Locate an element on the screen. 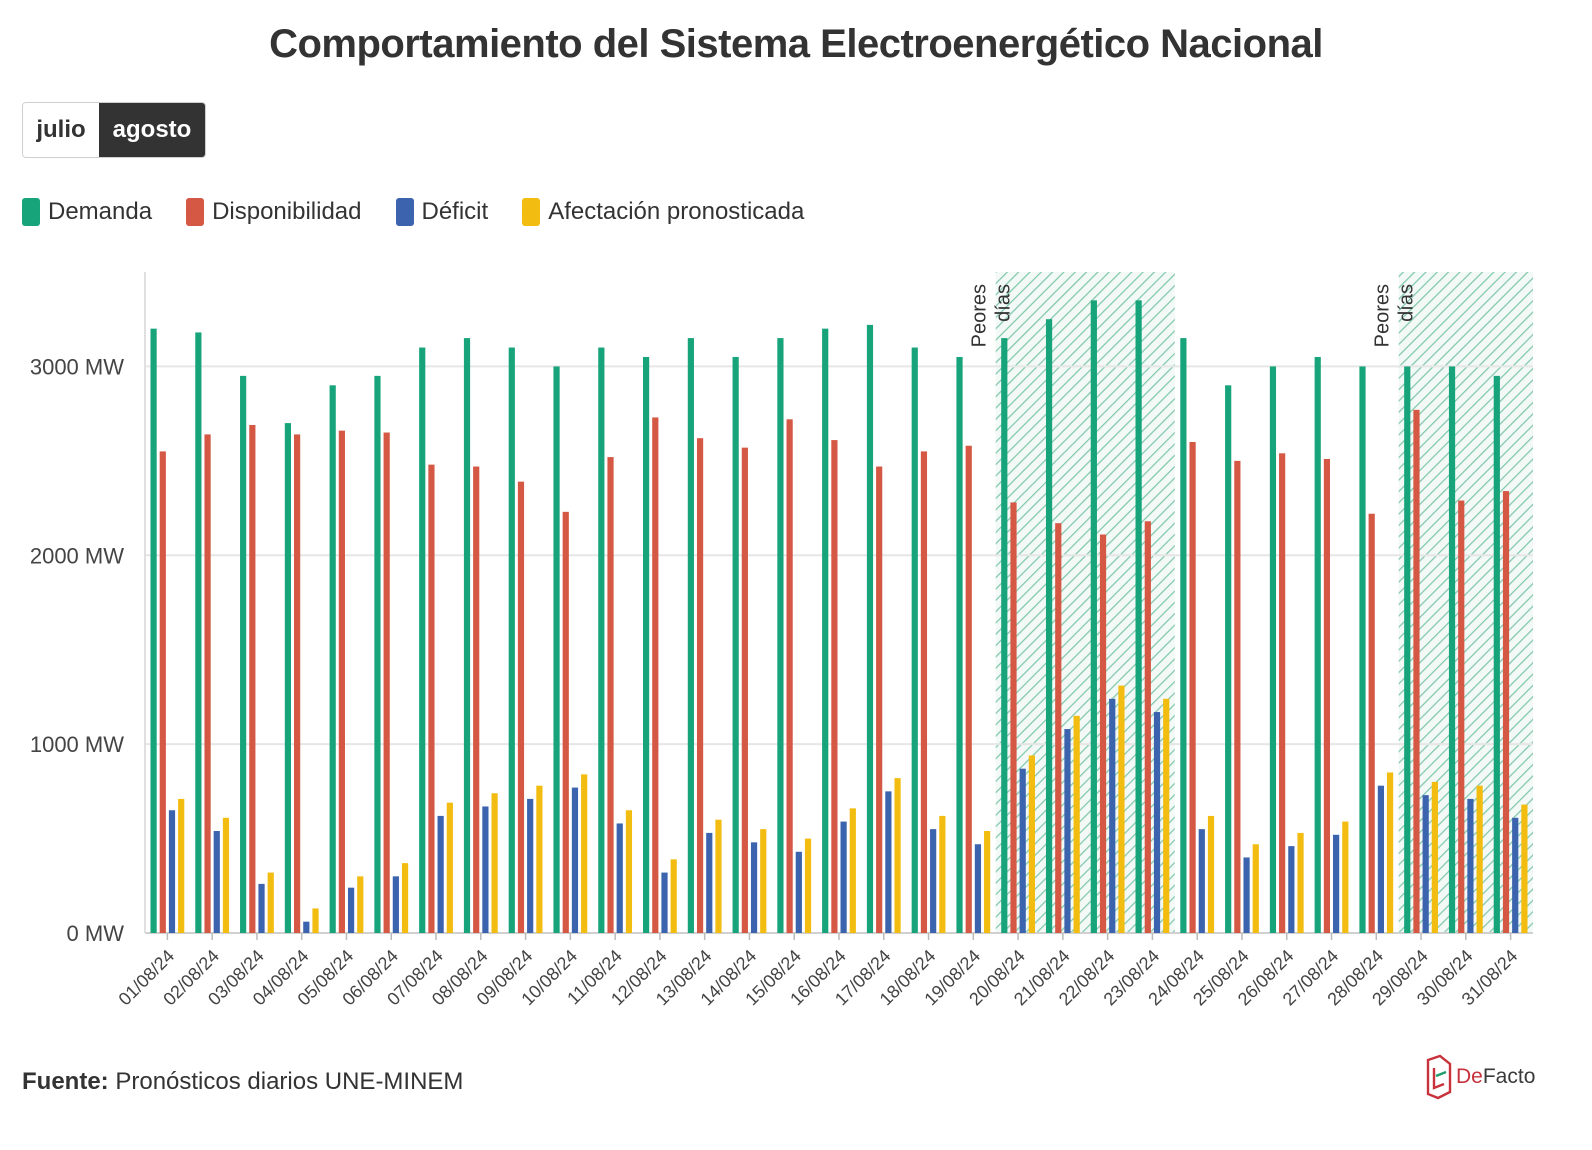  legend-item-demanda: Demanda is located at coordinates (87, 212).